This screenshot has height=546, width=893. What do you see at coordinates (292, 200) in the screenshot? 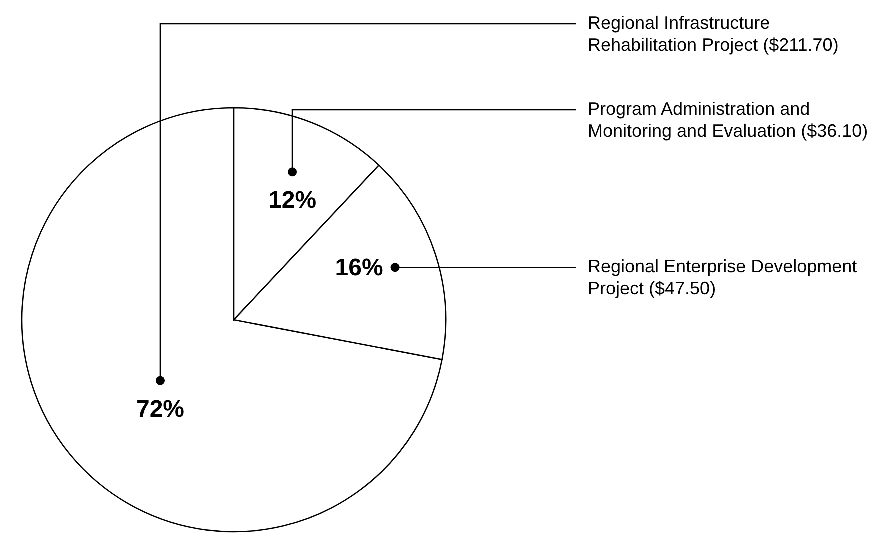
I see `data-label: 12%` at bounding box center [292, 200].